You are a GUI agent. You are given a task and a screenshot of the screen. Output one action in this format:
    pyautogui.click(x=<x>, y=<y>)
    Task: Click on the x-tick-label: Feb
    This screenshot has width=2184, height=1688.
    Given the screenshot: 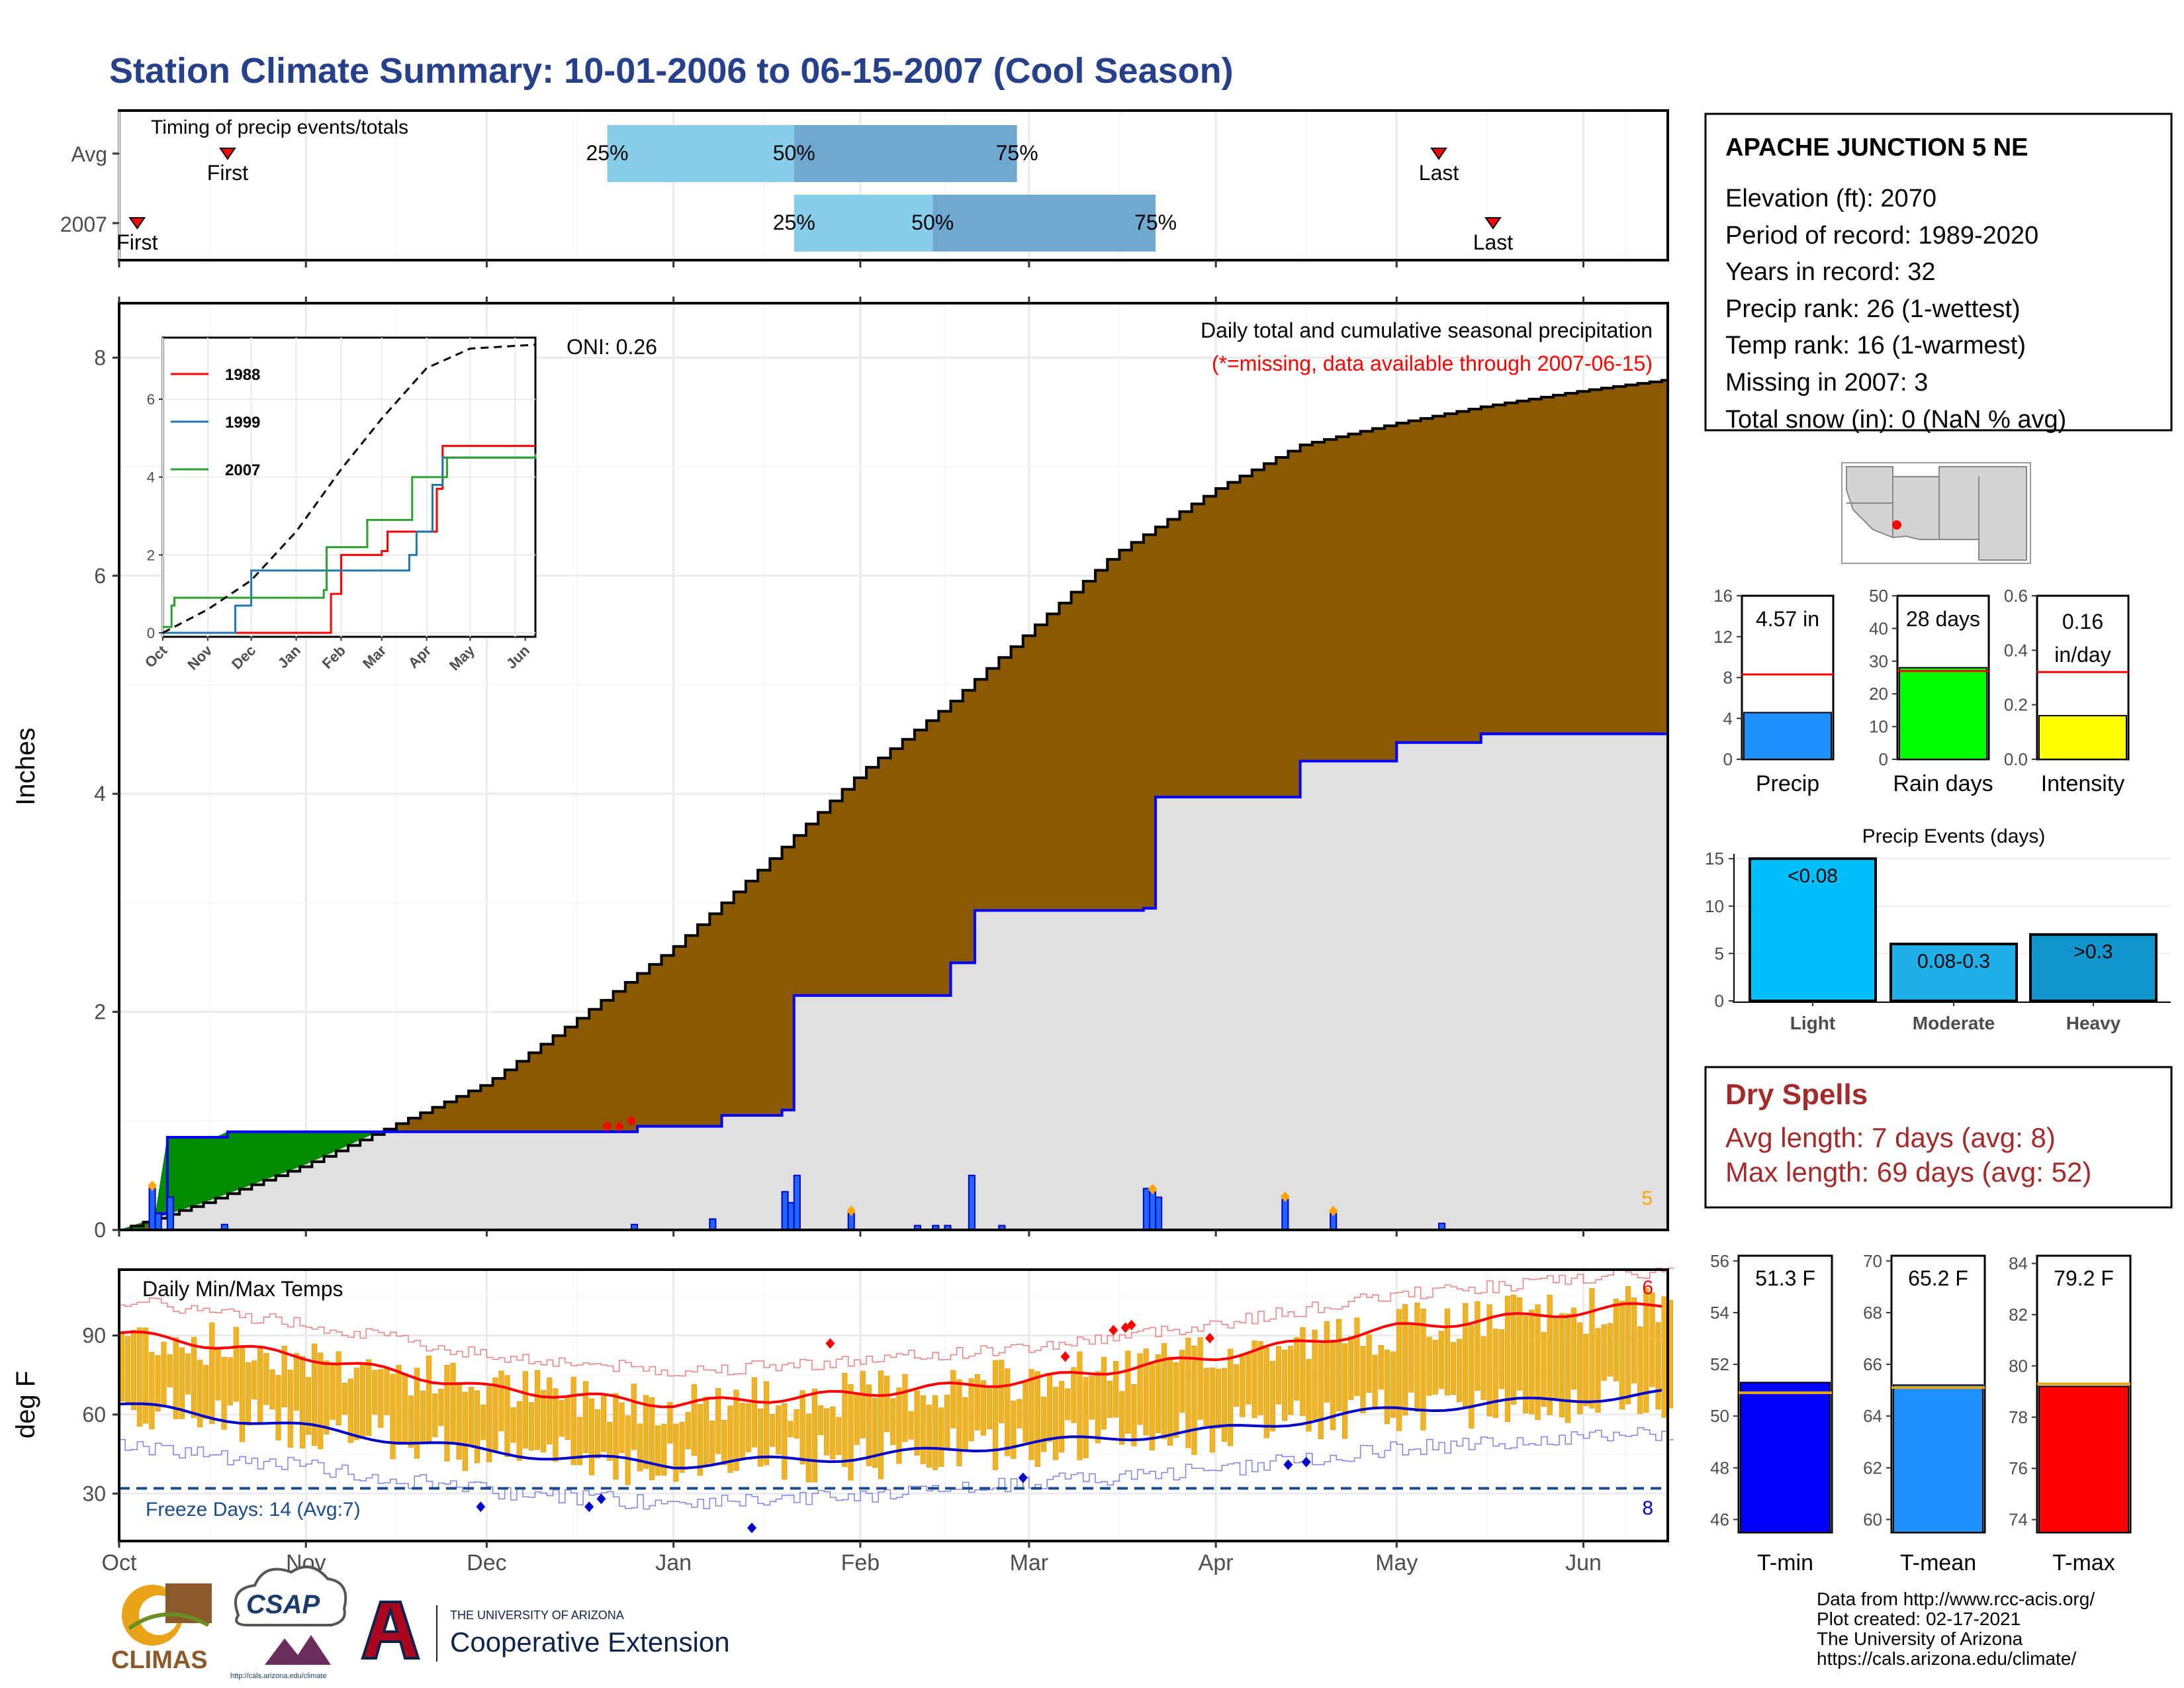 What is the action you would take?
    pyautogui.click(x=860, y=1562)
    